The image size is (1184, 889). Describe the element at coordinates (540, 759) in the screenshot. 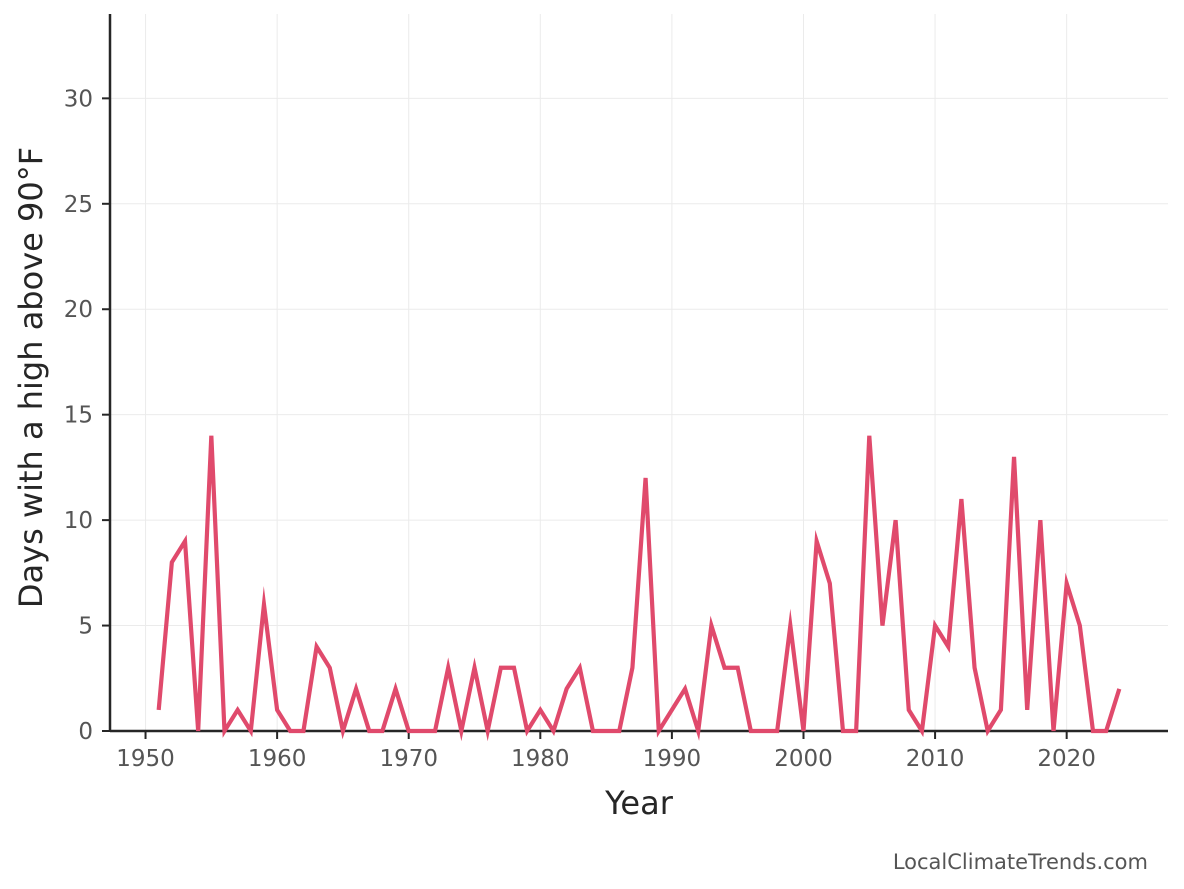

I see `x-tick-label: 1980` at that location.